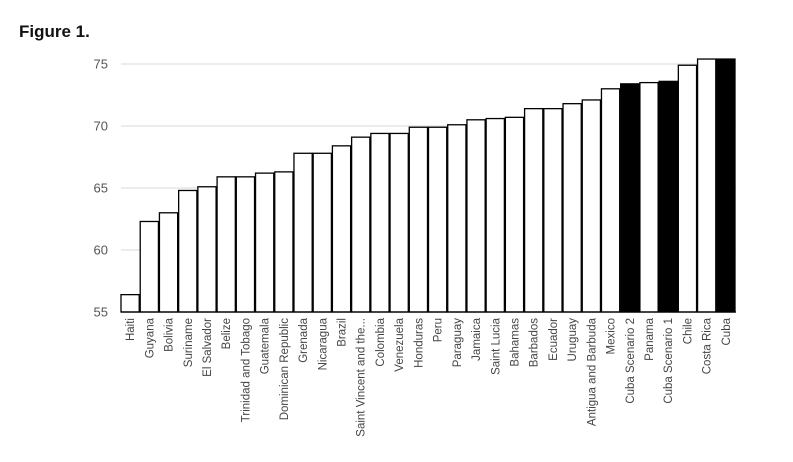  Describe the element at coordinates (170, 334) in the screenshot. I see `x-category-label: Bolivia` at that location.